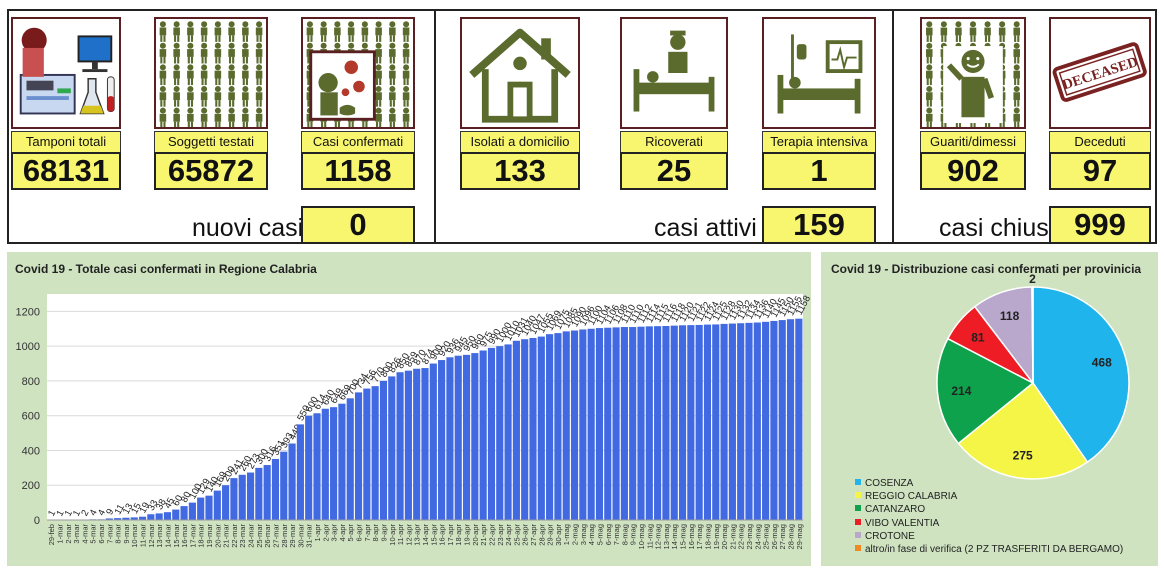  I want to click on x-tick-label: 8-mag, so click(624, 534).